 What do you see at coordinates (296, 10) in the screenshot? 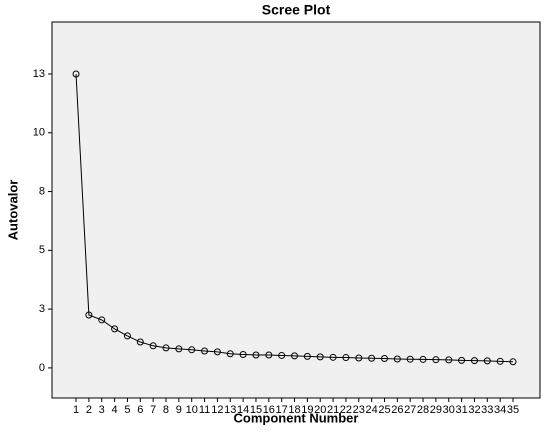
I see `chart-title: Scree Plot` at bounding box center [296, 10].